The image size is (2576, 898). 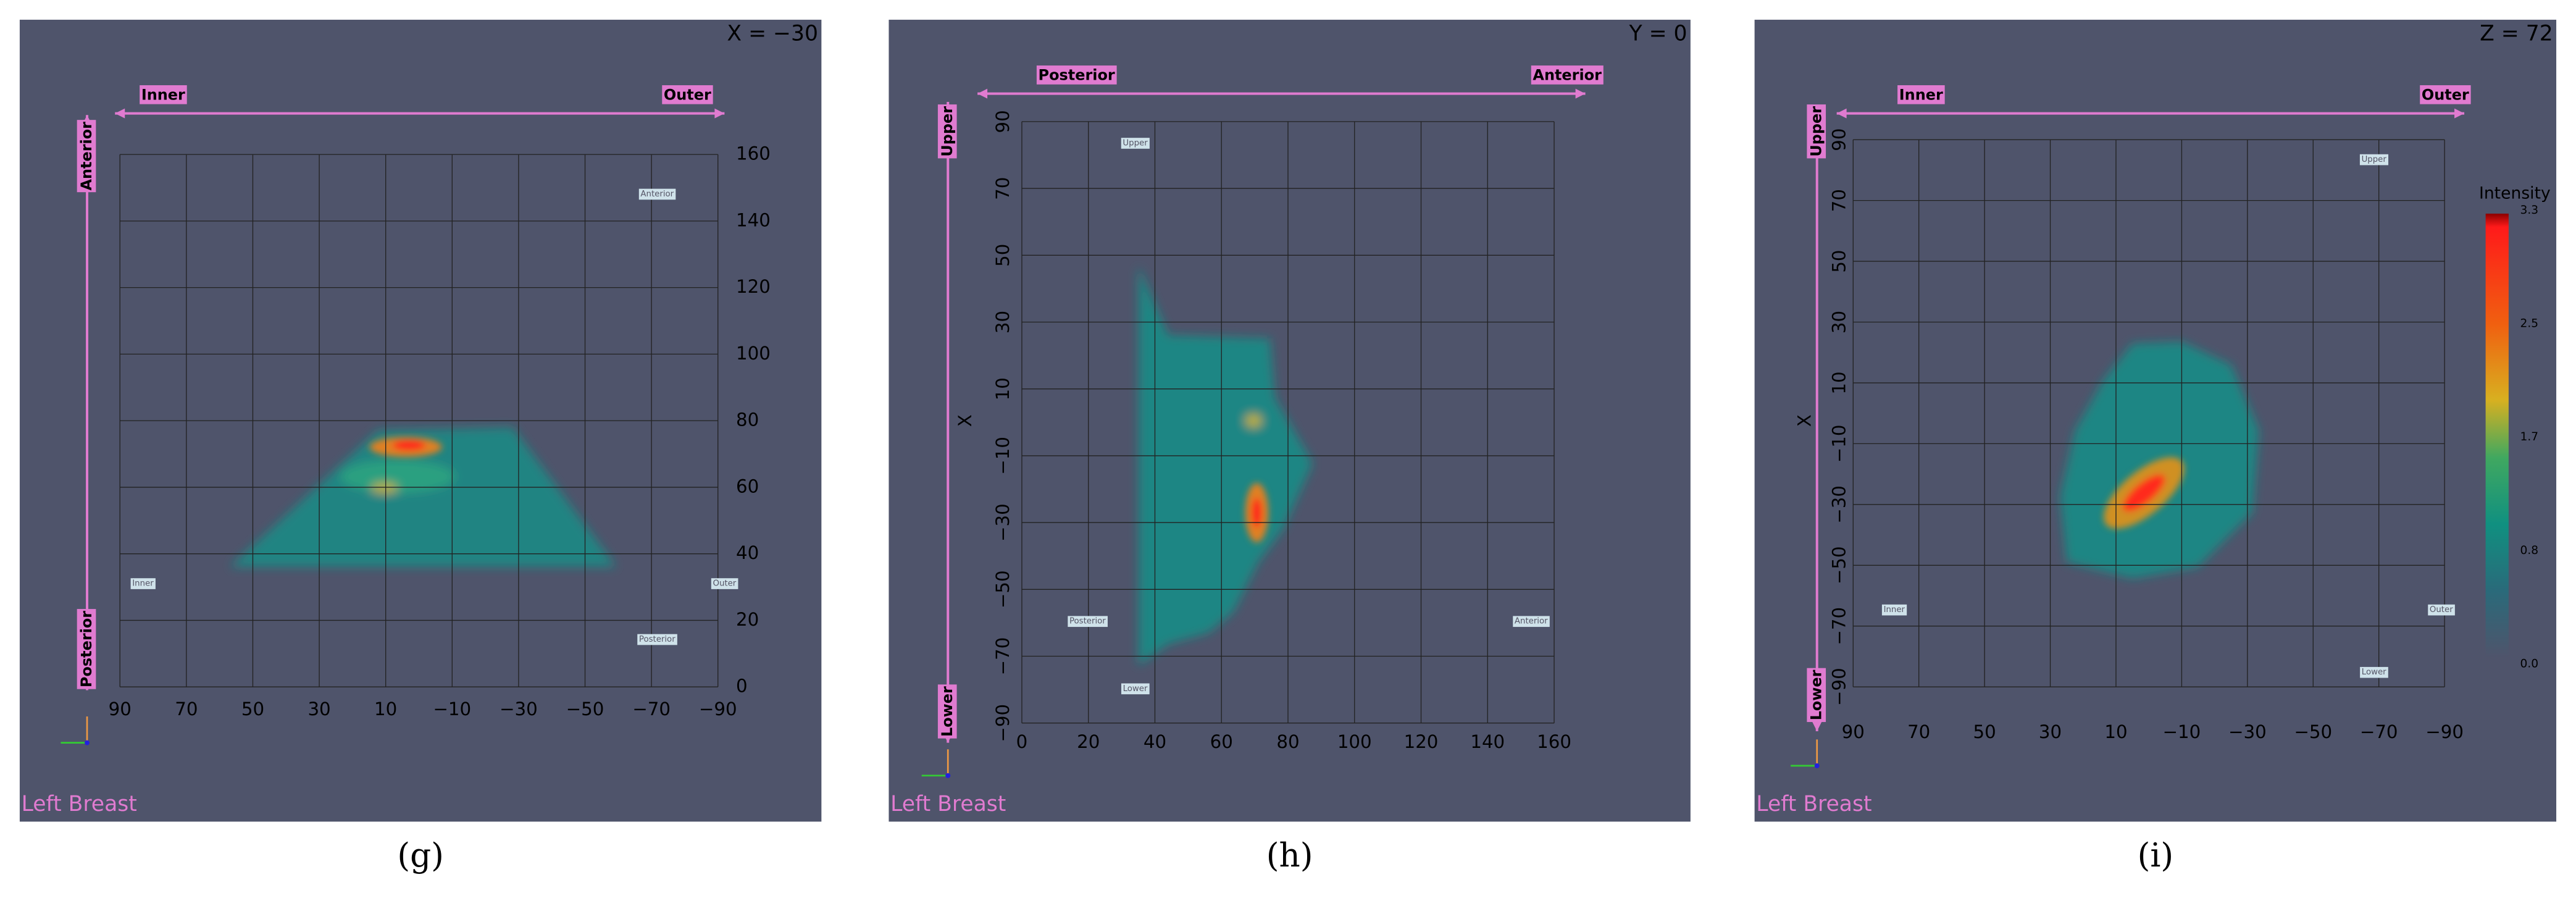 I want to click on slice-label: Outer, so click(x=724, y=584).